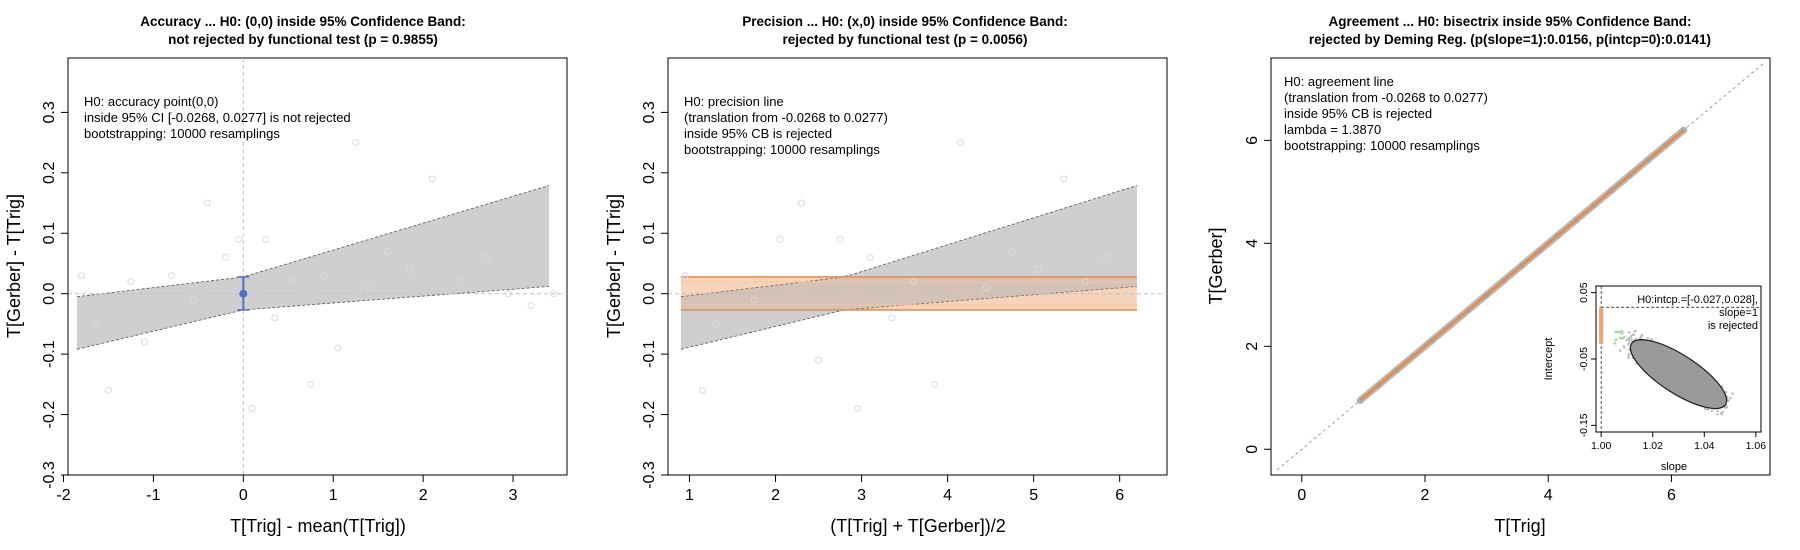 The width and height of the screenshot is (1800, 550). Describe the element at coordinates (1584, 425) in the screenshot. I see `inset-y-tick-label: -0.15` at that location.